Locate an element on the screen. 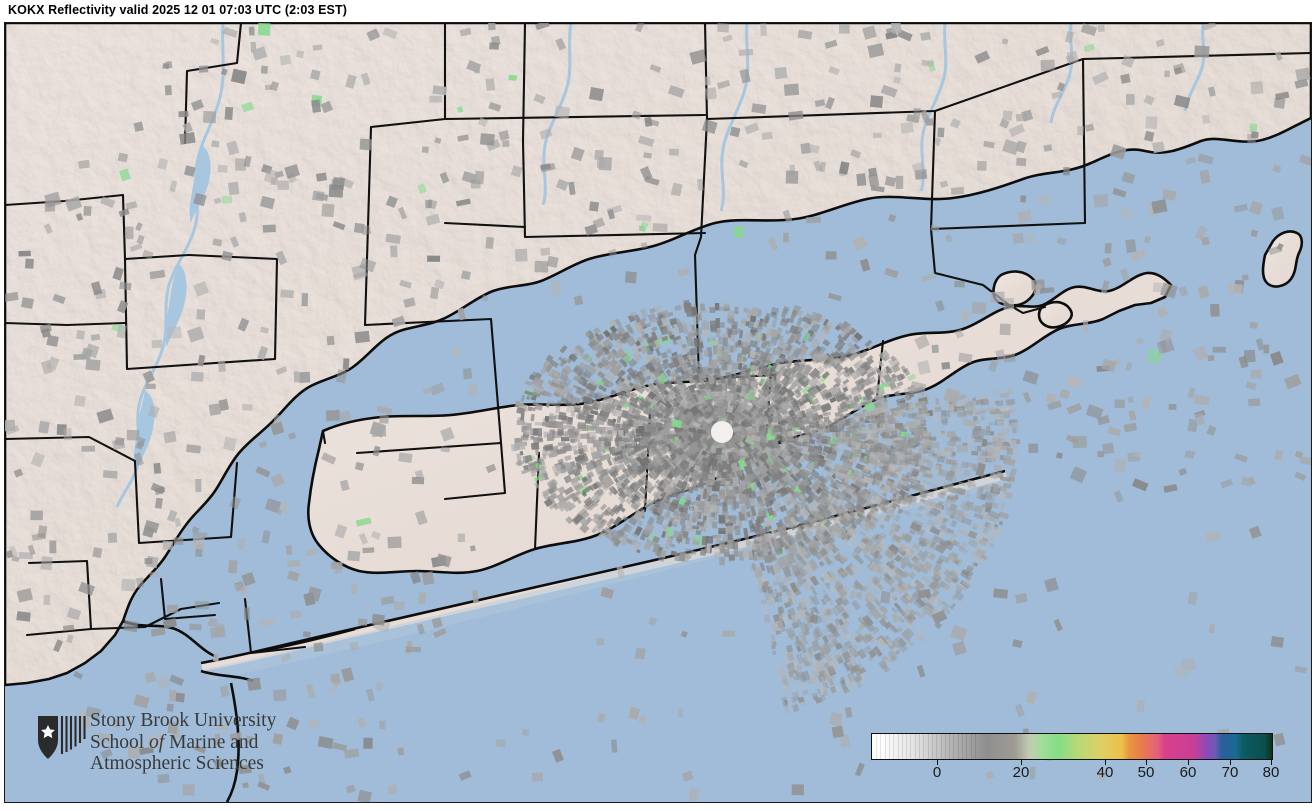  colorbar-tick-label: 20 is located at coordinates (1021, 772).